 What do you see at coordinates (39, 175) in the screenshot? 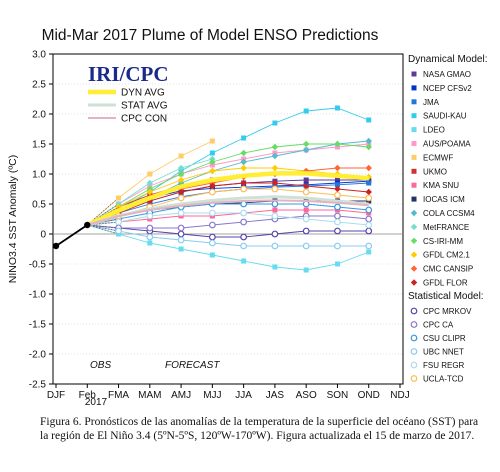
I see `y-tick-label: 1.0` at bounding box center [39, 175].